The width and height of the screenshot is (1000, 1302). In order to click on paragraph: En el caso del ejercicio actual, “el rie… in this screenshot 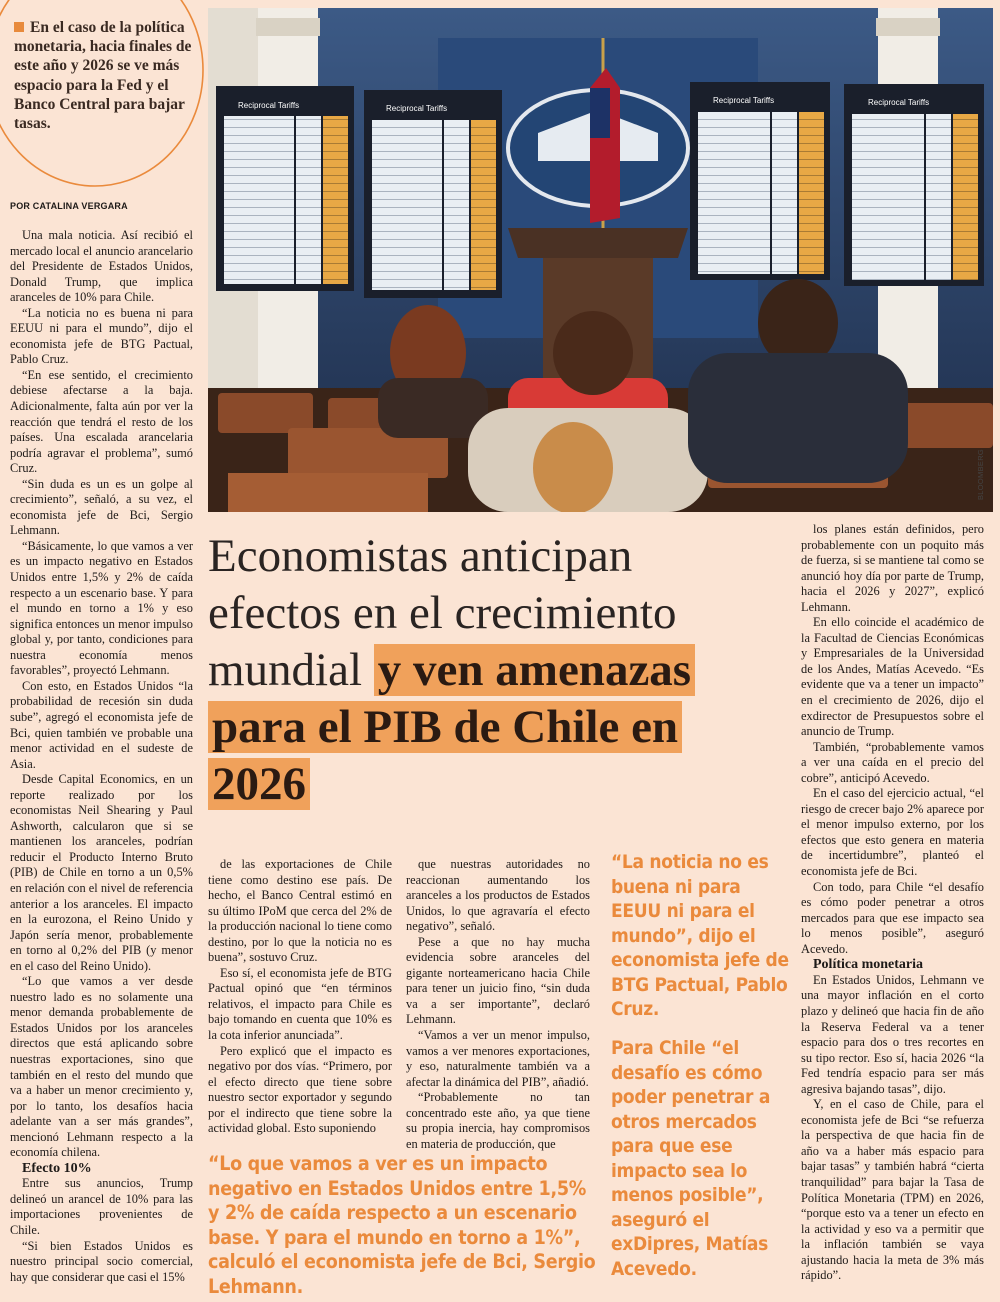, I will do `click(892, 832)`.